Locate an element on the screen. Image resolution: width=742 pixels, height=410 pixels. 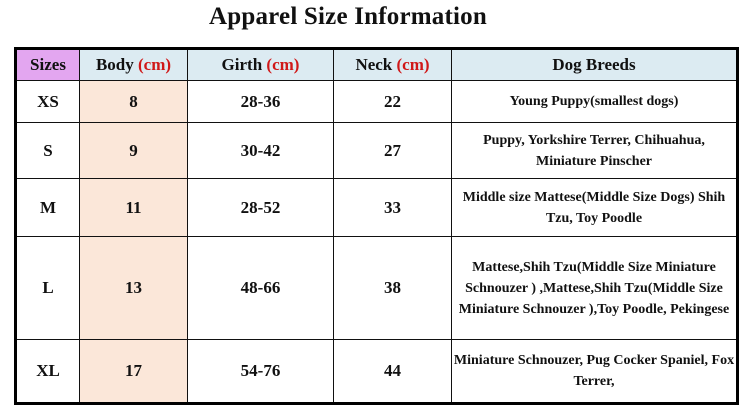
neck-cell: 27 is located at coordinates (392, 150).